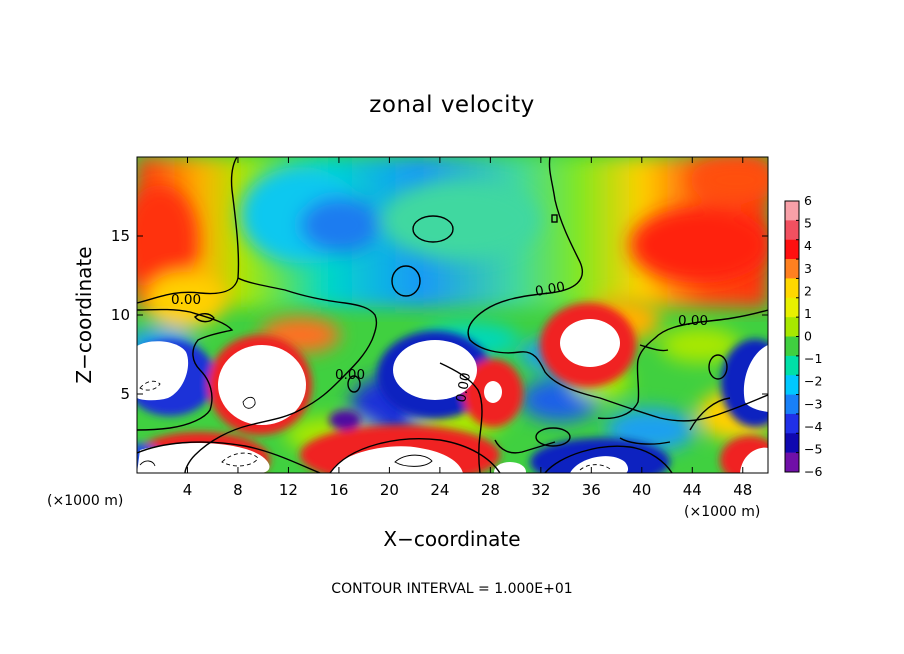  What do you see at coordinates (85, 501) in the screenshot?
I see `x-unit-label-left: (×1000 m)` at bounding box center [85, 501].